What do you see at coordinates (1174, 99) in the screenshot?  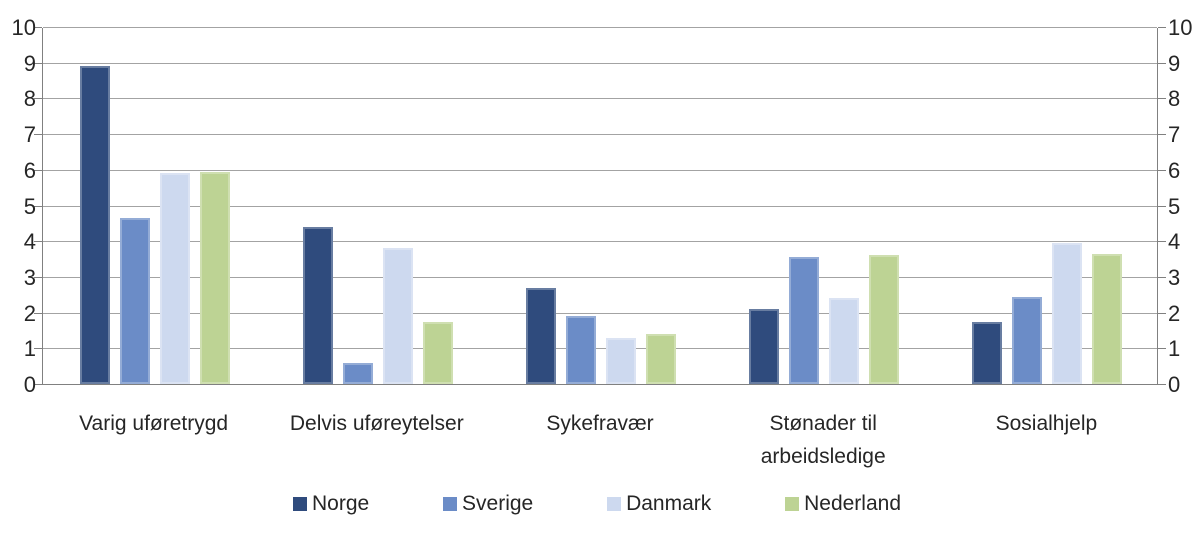 I see `y-axis-right-label-8: 8` at bounding box center [1174, 99].